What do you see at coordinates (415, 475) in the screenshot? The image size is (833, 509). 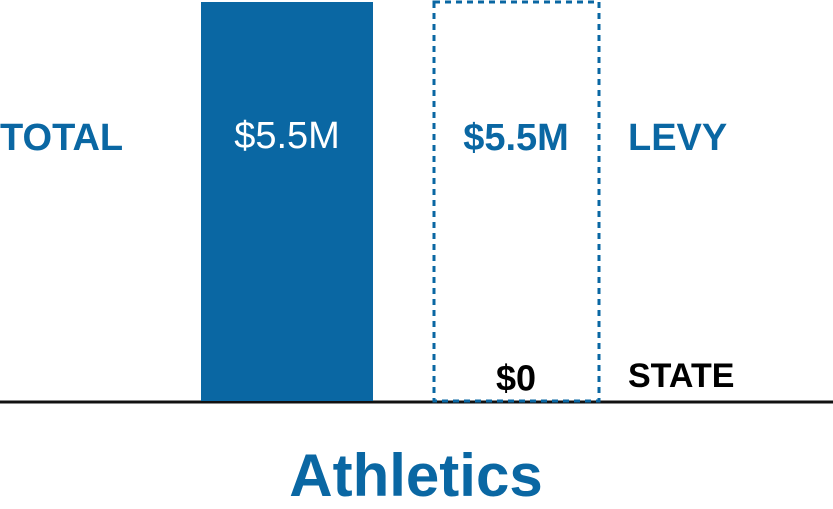 I see `category-label: Athletics` at bounding box center [415, 475].